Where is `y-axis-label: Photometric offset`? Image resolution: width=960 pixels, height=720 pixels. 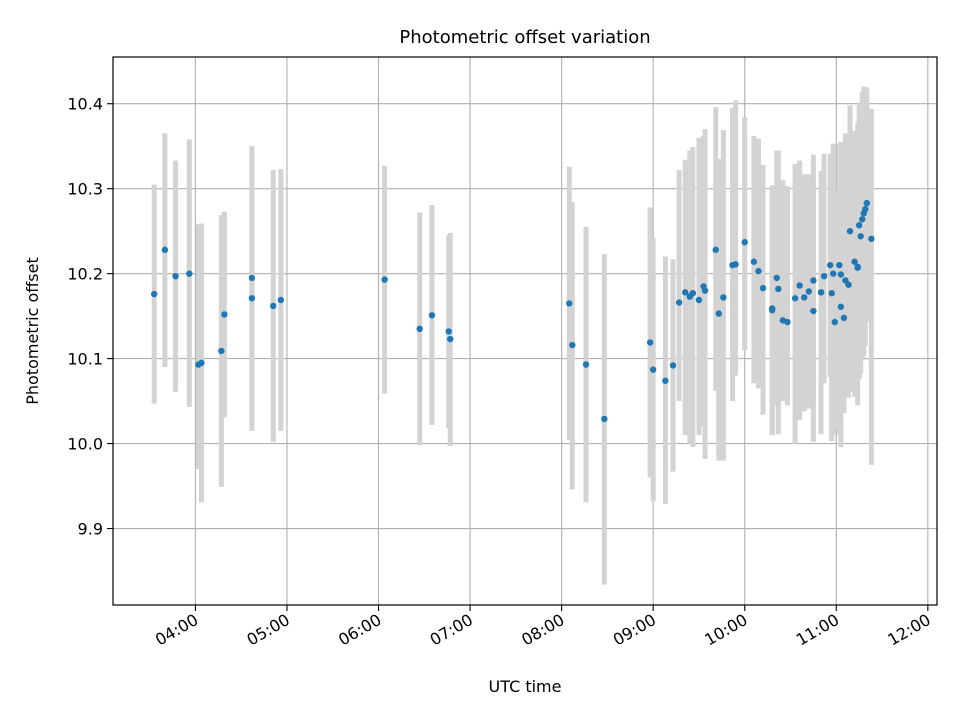
y-axis-label: Photometric offset is located at coordinates (32, 331).